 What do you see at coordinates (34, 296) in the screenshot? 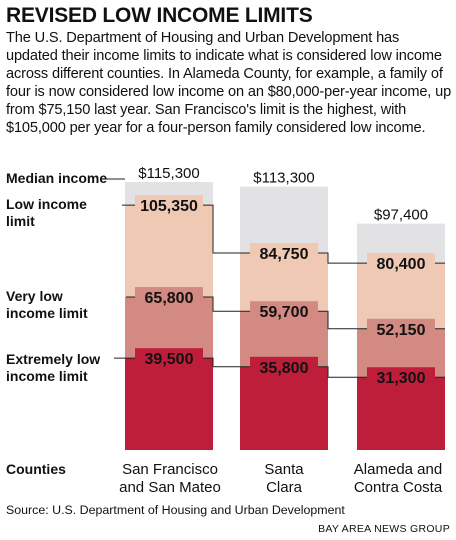
I see `legend-very-low-line1: Very low` at bounding box center [34, 296].